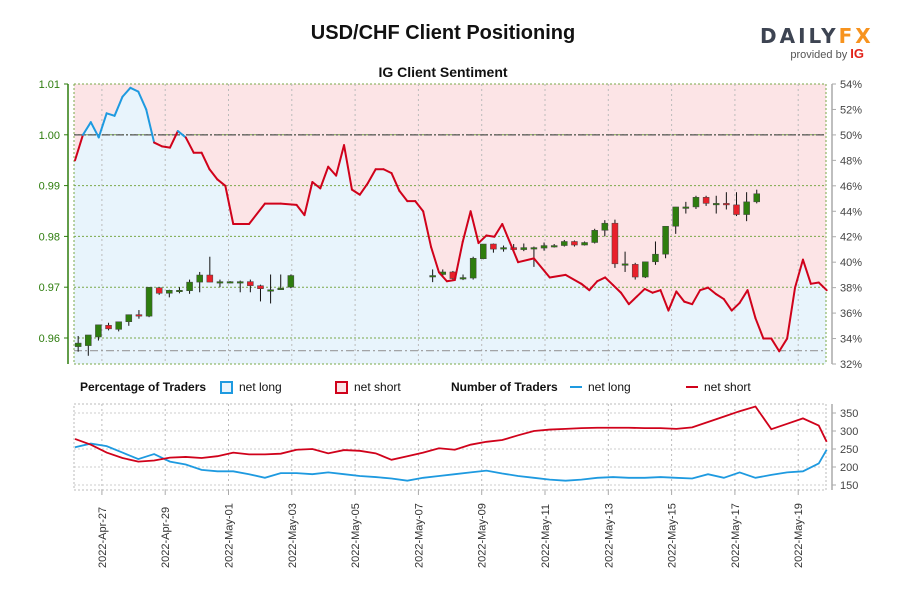 The image size is (900, 600). What do you see at coordinates (546, 536) in the screenshot?
I see `date-tick-label: 2022-May-11` at bounding box center [546, 536].